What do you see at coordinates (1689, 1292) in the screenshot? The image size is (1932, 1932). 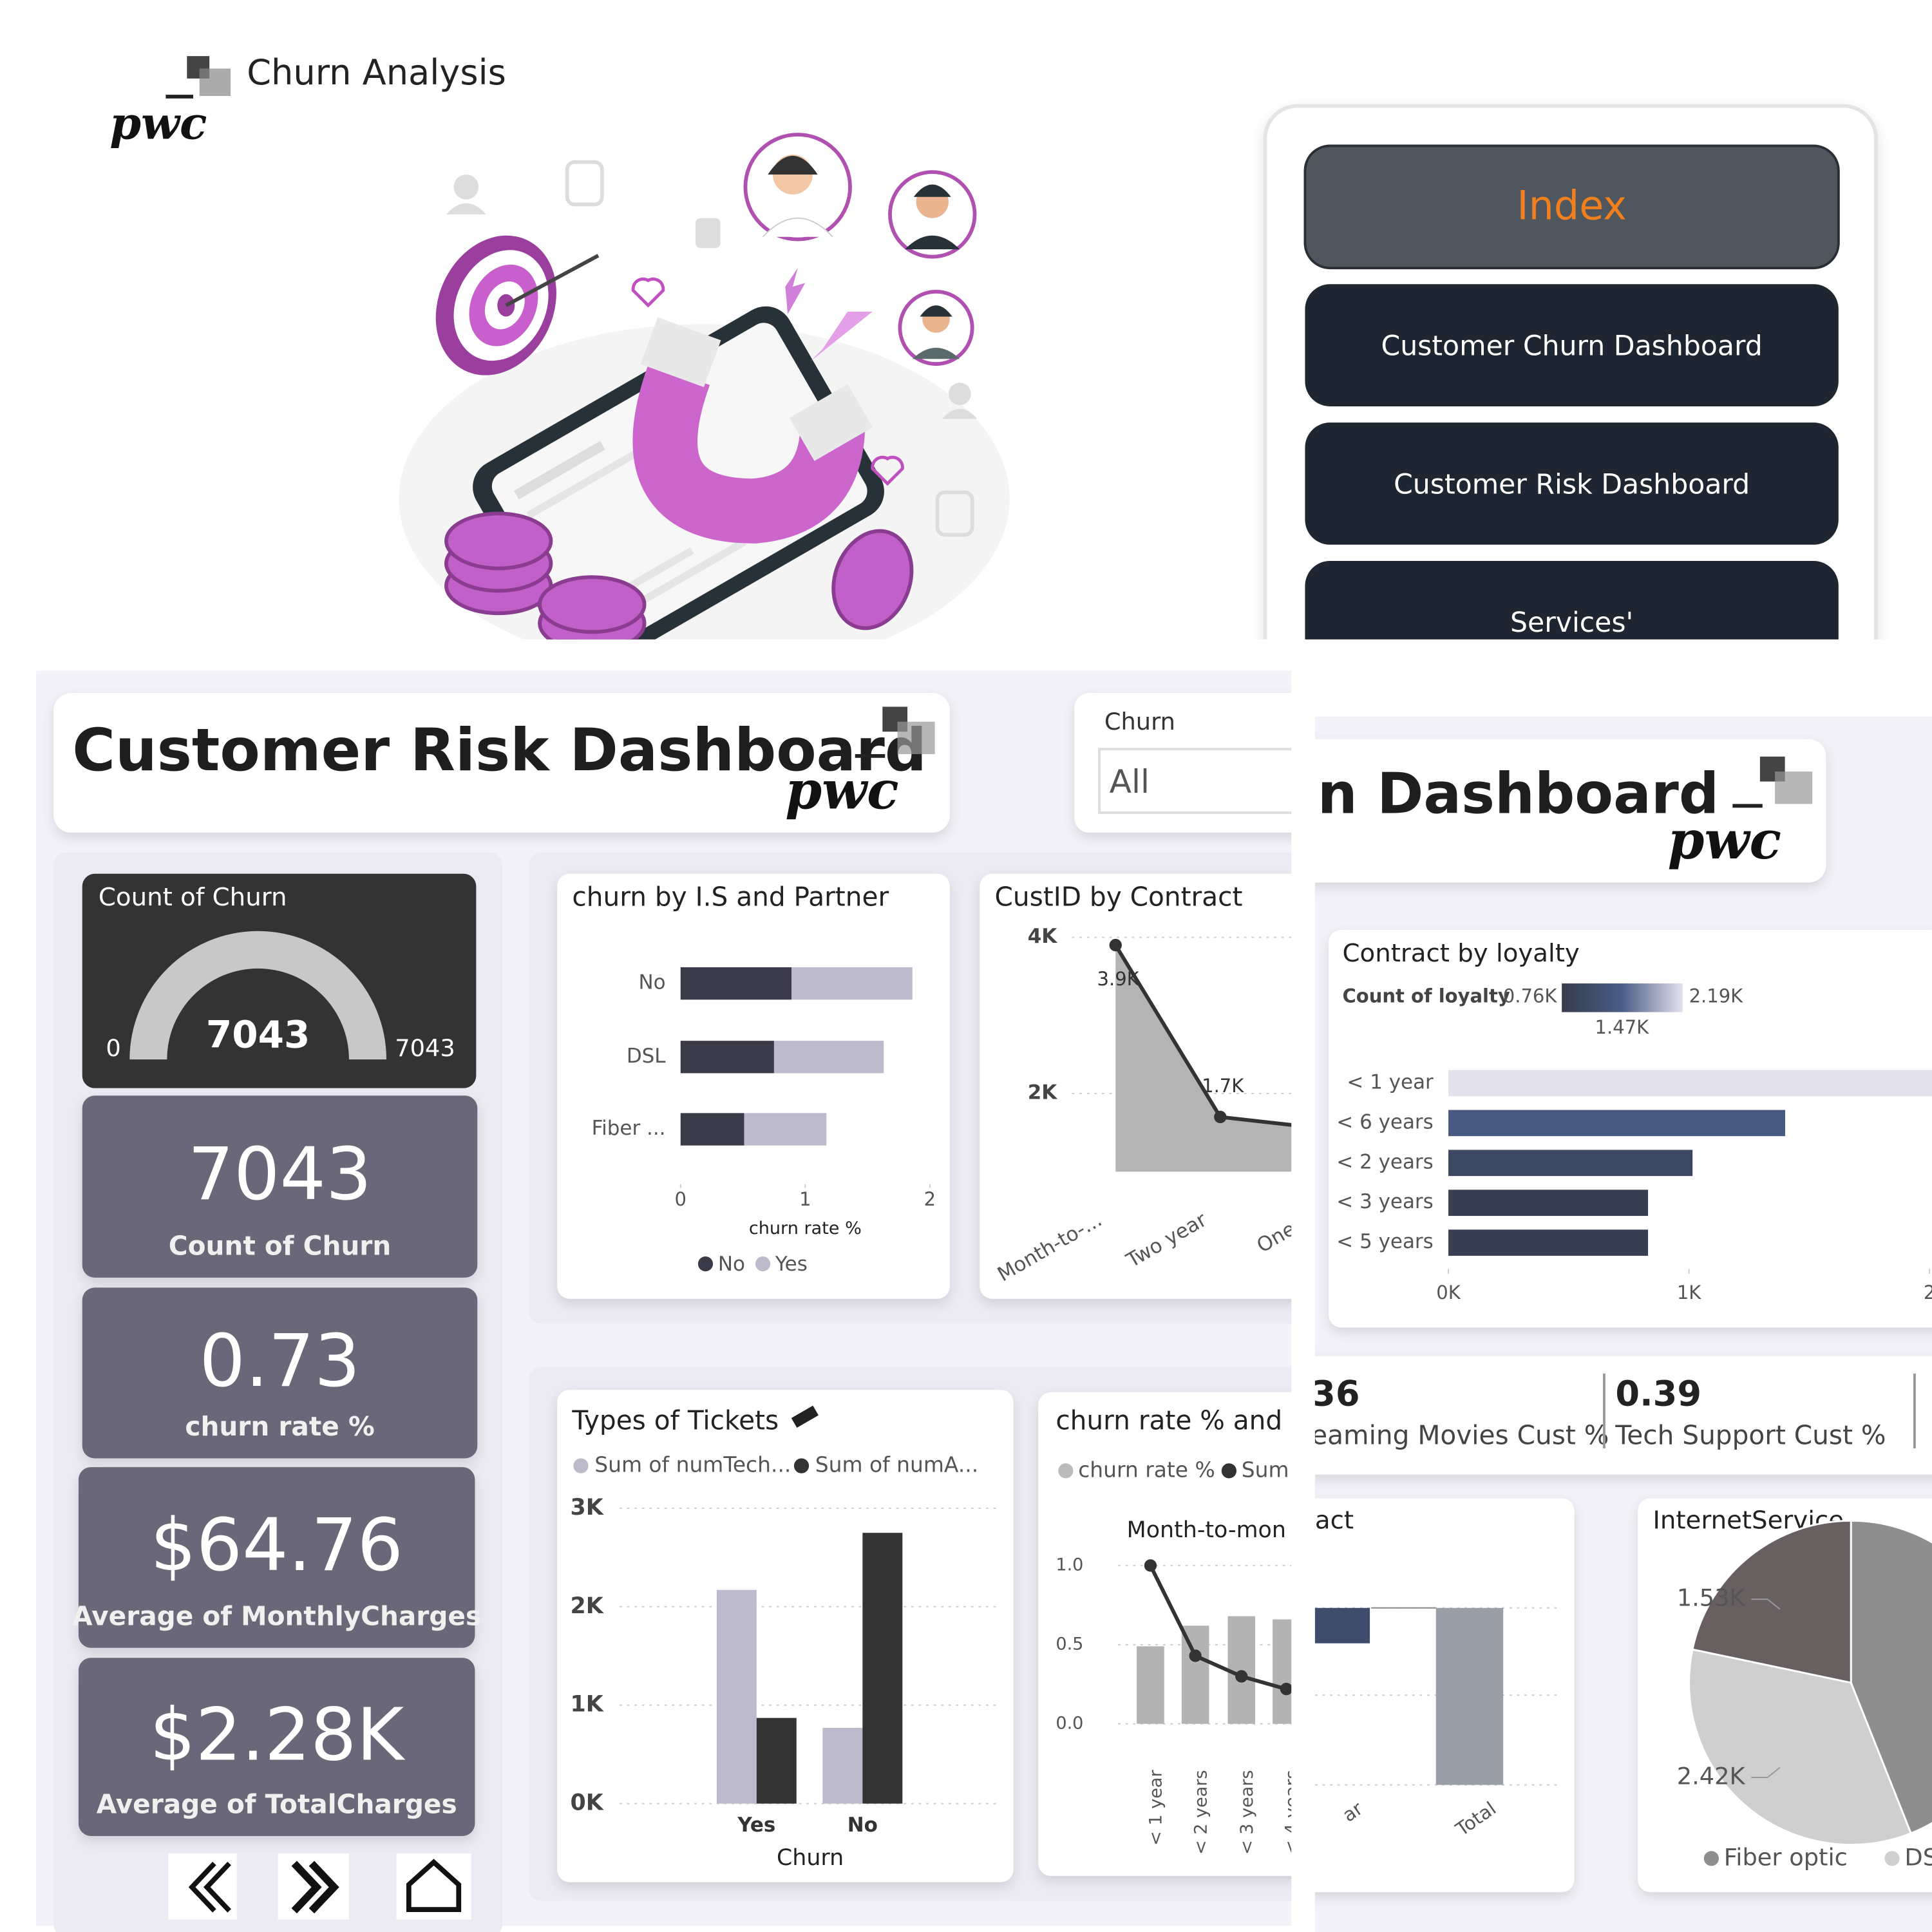 I see `x-tick-label: 1K` at bounding box center [1689, 1292].